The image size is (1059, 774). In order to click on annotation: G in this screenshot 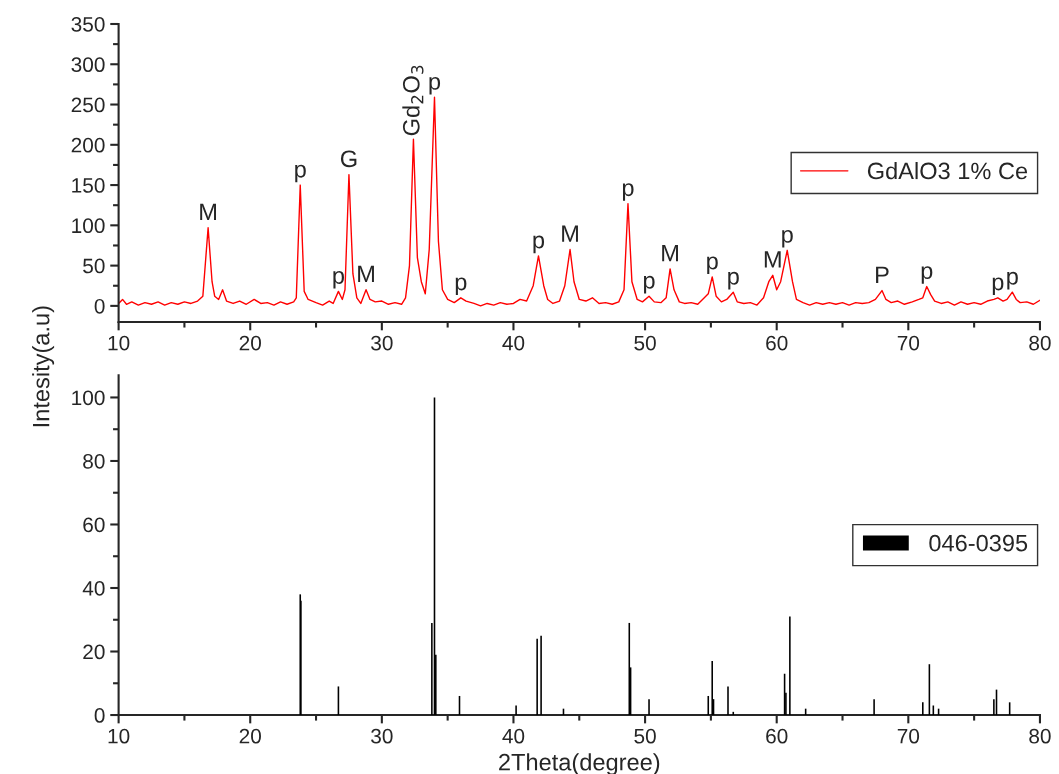, I will do `click(348, 159)`.